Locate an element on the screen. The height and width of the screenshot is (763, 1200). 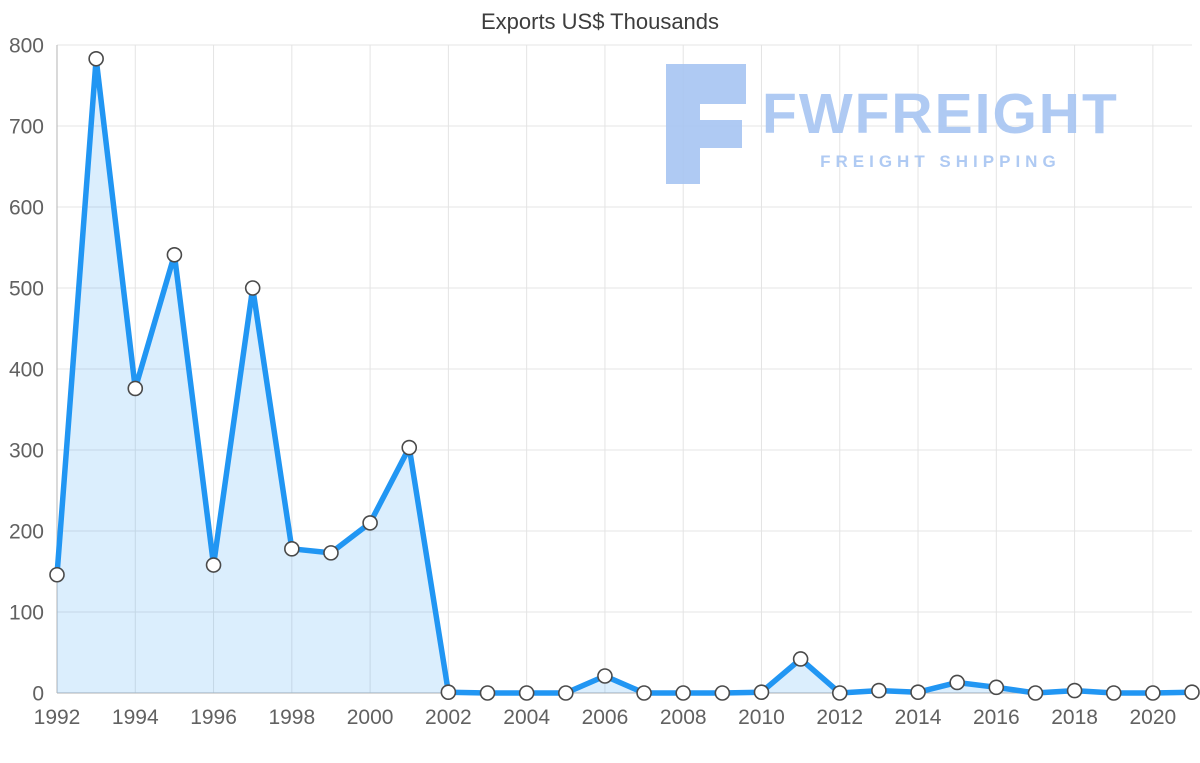
svg-text: 2004 is located at coordinates (526, 717).